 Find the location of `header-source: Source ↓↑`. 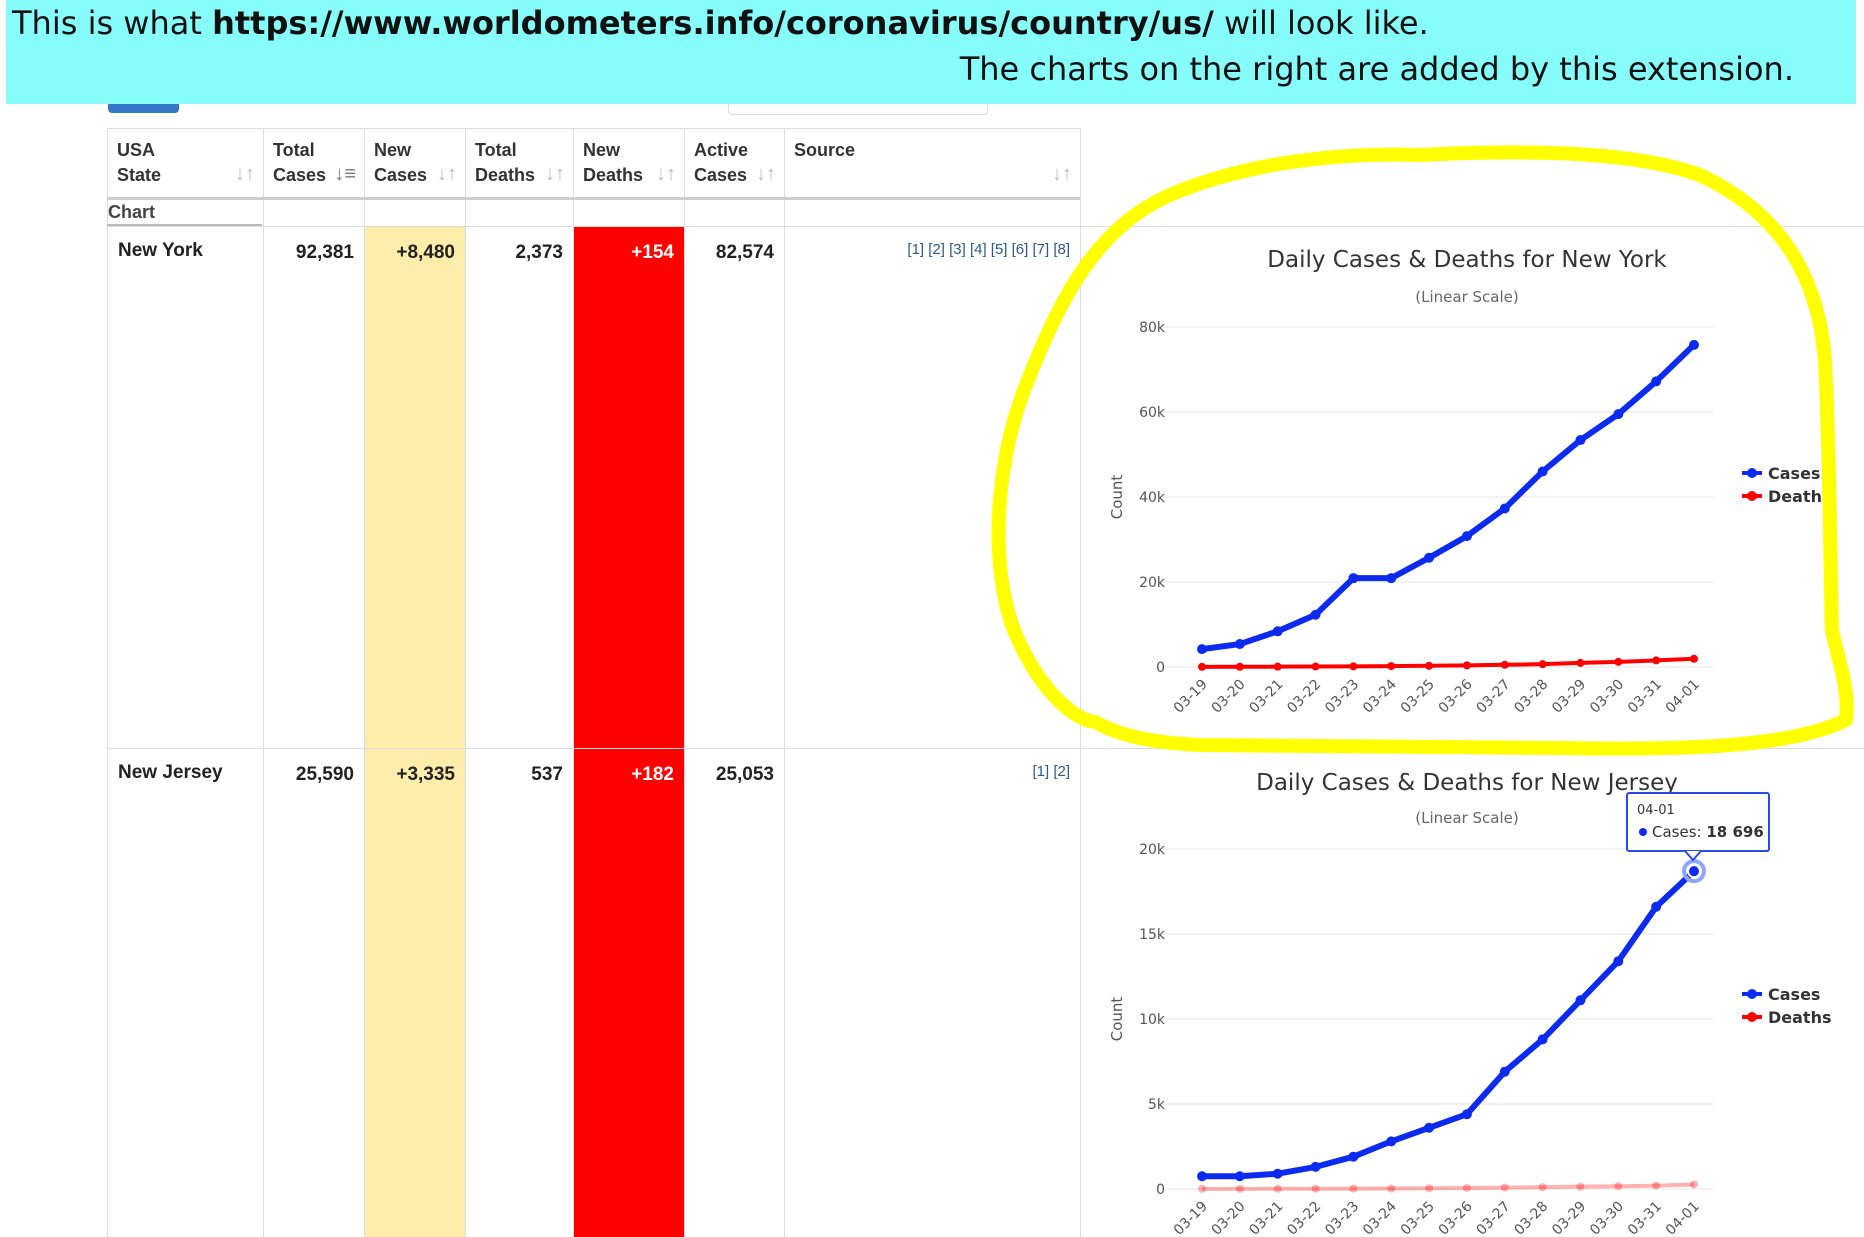

header-source: Source ↓↑ is located at coordinates (932, 164).